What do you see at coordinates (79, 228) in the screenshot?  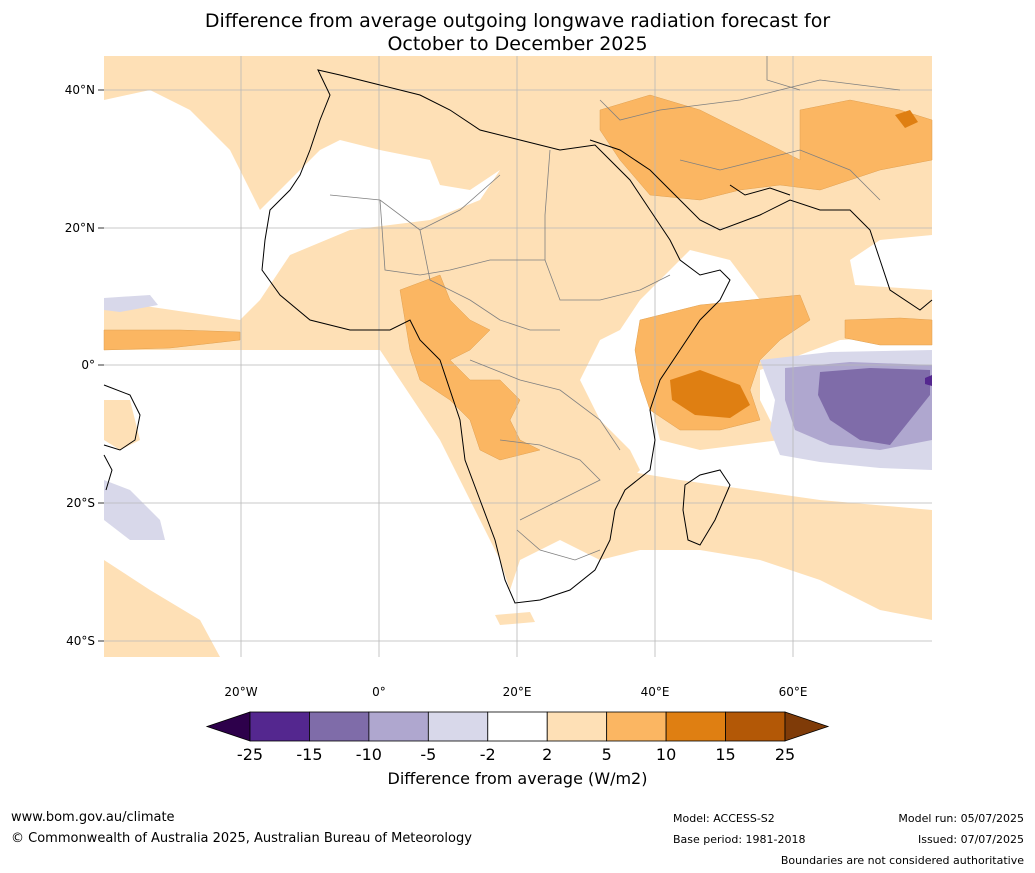 I see `lat-label-20n: 20°N` at bounding box center [79, 228].